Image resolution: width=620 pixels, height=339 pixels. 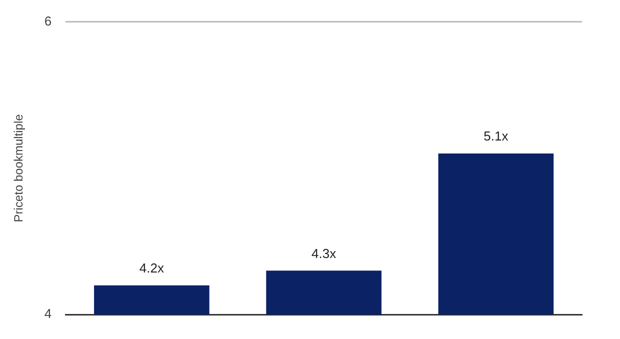 What do you see at coordinates (496, 136) in the screenshot?
I see `data-label: 5.1x` at bounding box center [496, 136].